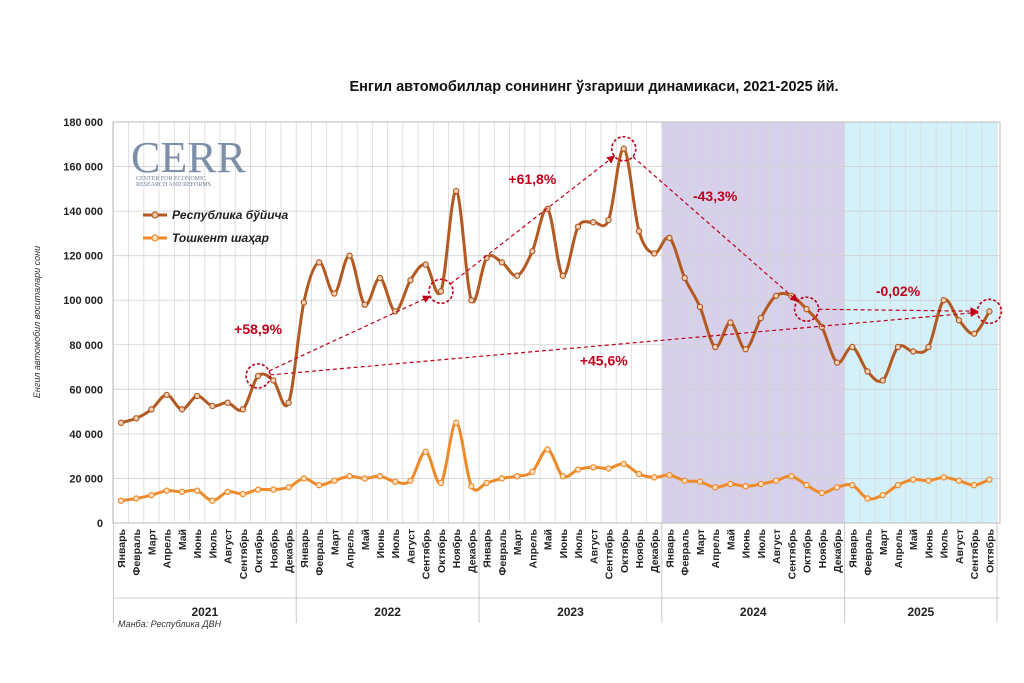 The height and width of the screenshot is (683, 1024). I want to click on legend-label-republic: Республика бўйича, so click(230, 215).